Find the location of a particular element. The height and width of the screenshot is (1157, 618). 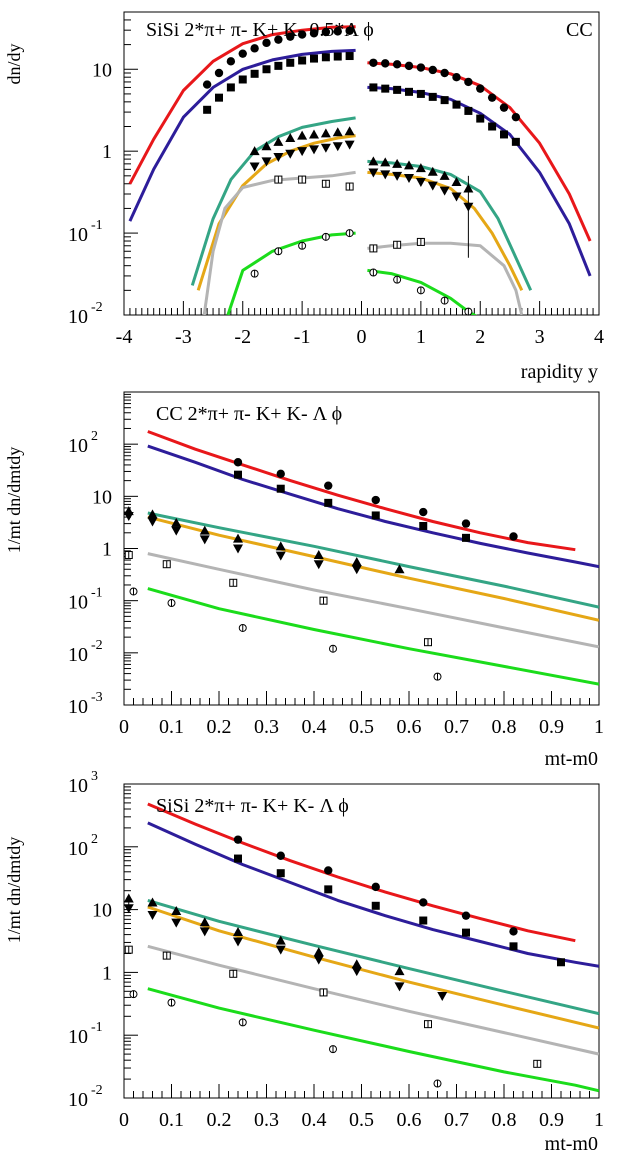

series-curve-red is located at coordinates (361, 872).